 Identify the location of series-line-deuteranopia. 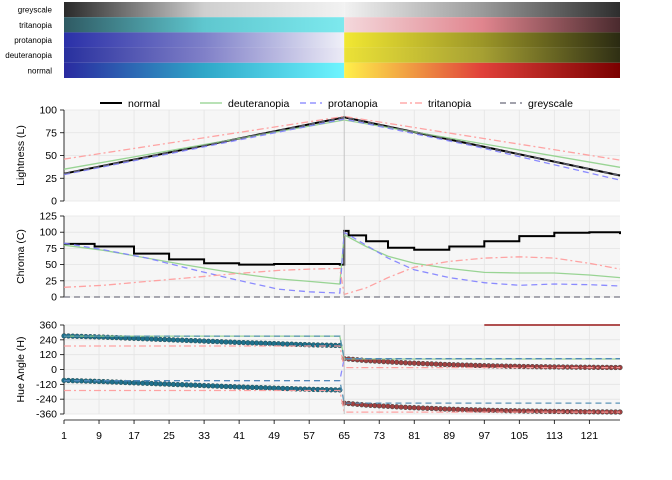
(342, 259).